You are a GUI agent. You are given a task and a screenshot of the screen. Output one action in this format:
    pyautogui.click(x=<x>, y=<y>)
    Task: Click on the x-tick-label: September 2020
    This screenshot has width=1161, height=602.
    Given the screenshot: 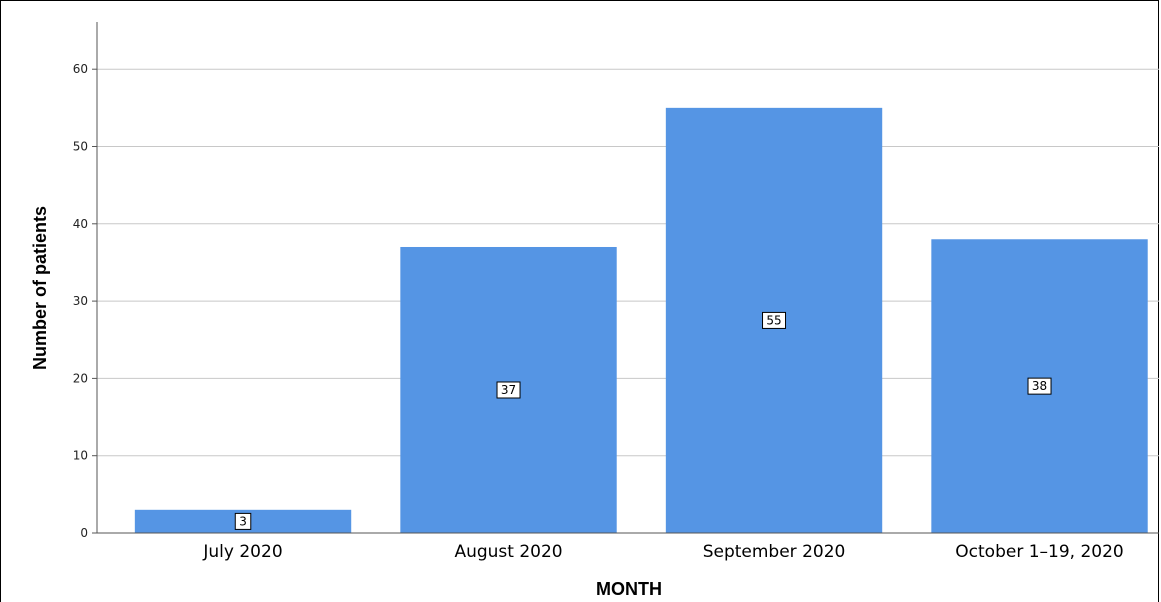 What is the action you would take?
    pyautogui.click(x=774, y=552)
    